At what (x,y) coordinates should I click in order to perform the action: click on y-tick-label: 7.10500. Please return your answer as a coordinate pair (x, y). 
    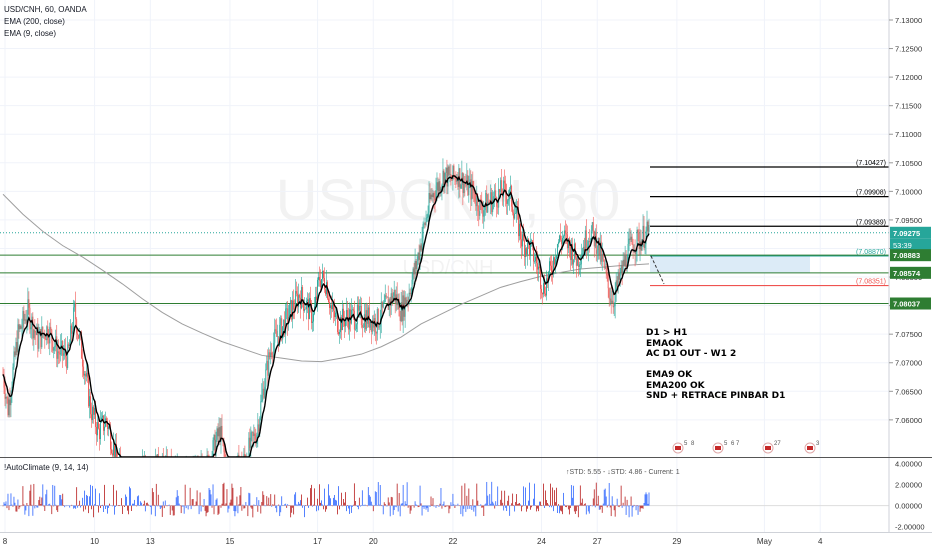
    Looking at the image, I should click on (908, 163).